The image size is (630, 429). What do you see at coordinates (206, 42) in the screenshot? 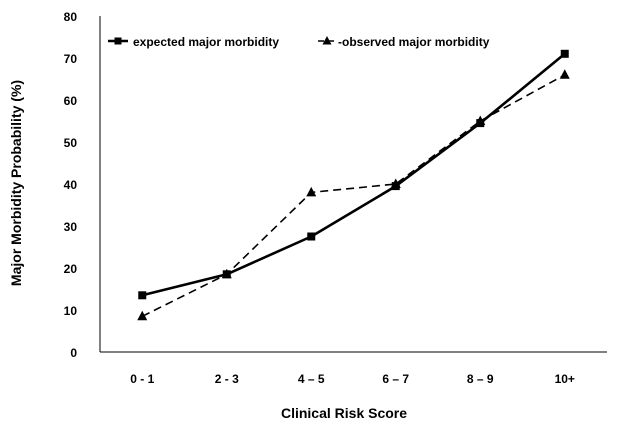
I see `legend-label-expected: expected major morbidity` at bounding box center [206, 42].